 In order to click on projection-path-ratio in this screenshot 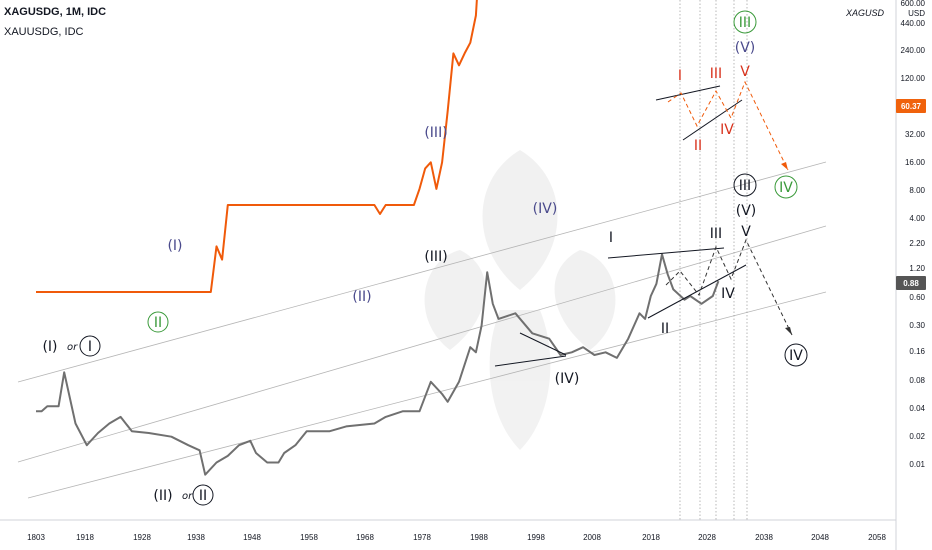, I will do `click(729, 287)`.